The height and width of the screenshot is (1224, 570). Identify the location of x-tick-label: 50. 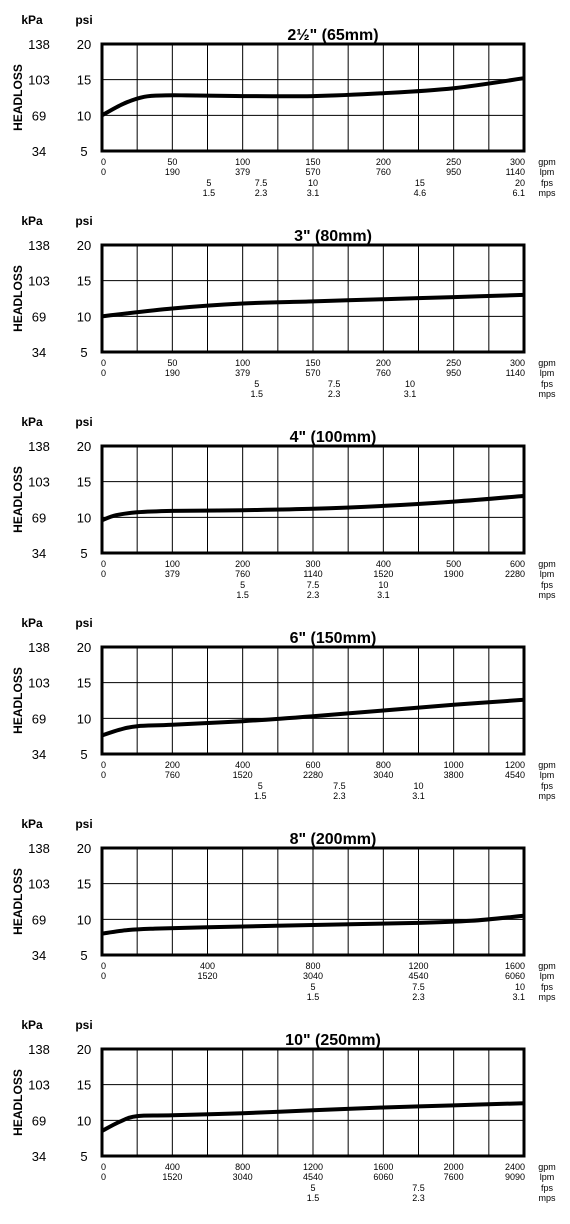
(172, 162).